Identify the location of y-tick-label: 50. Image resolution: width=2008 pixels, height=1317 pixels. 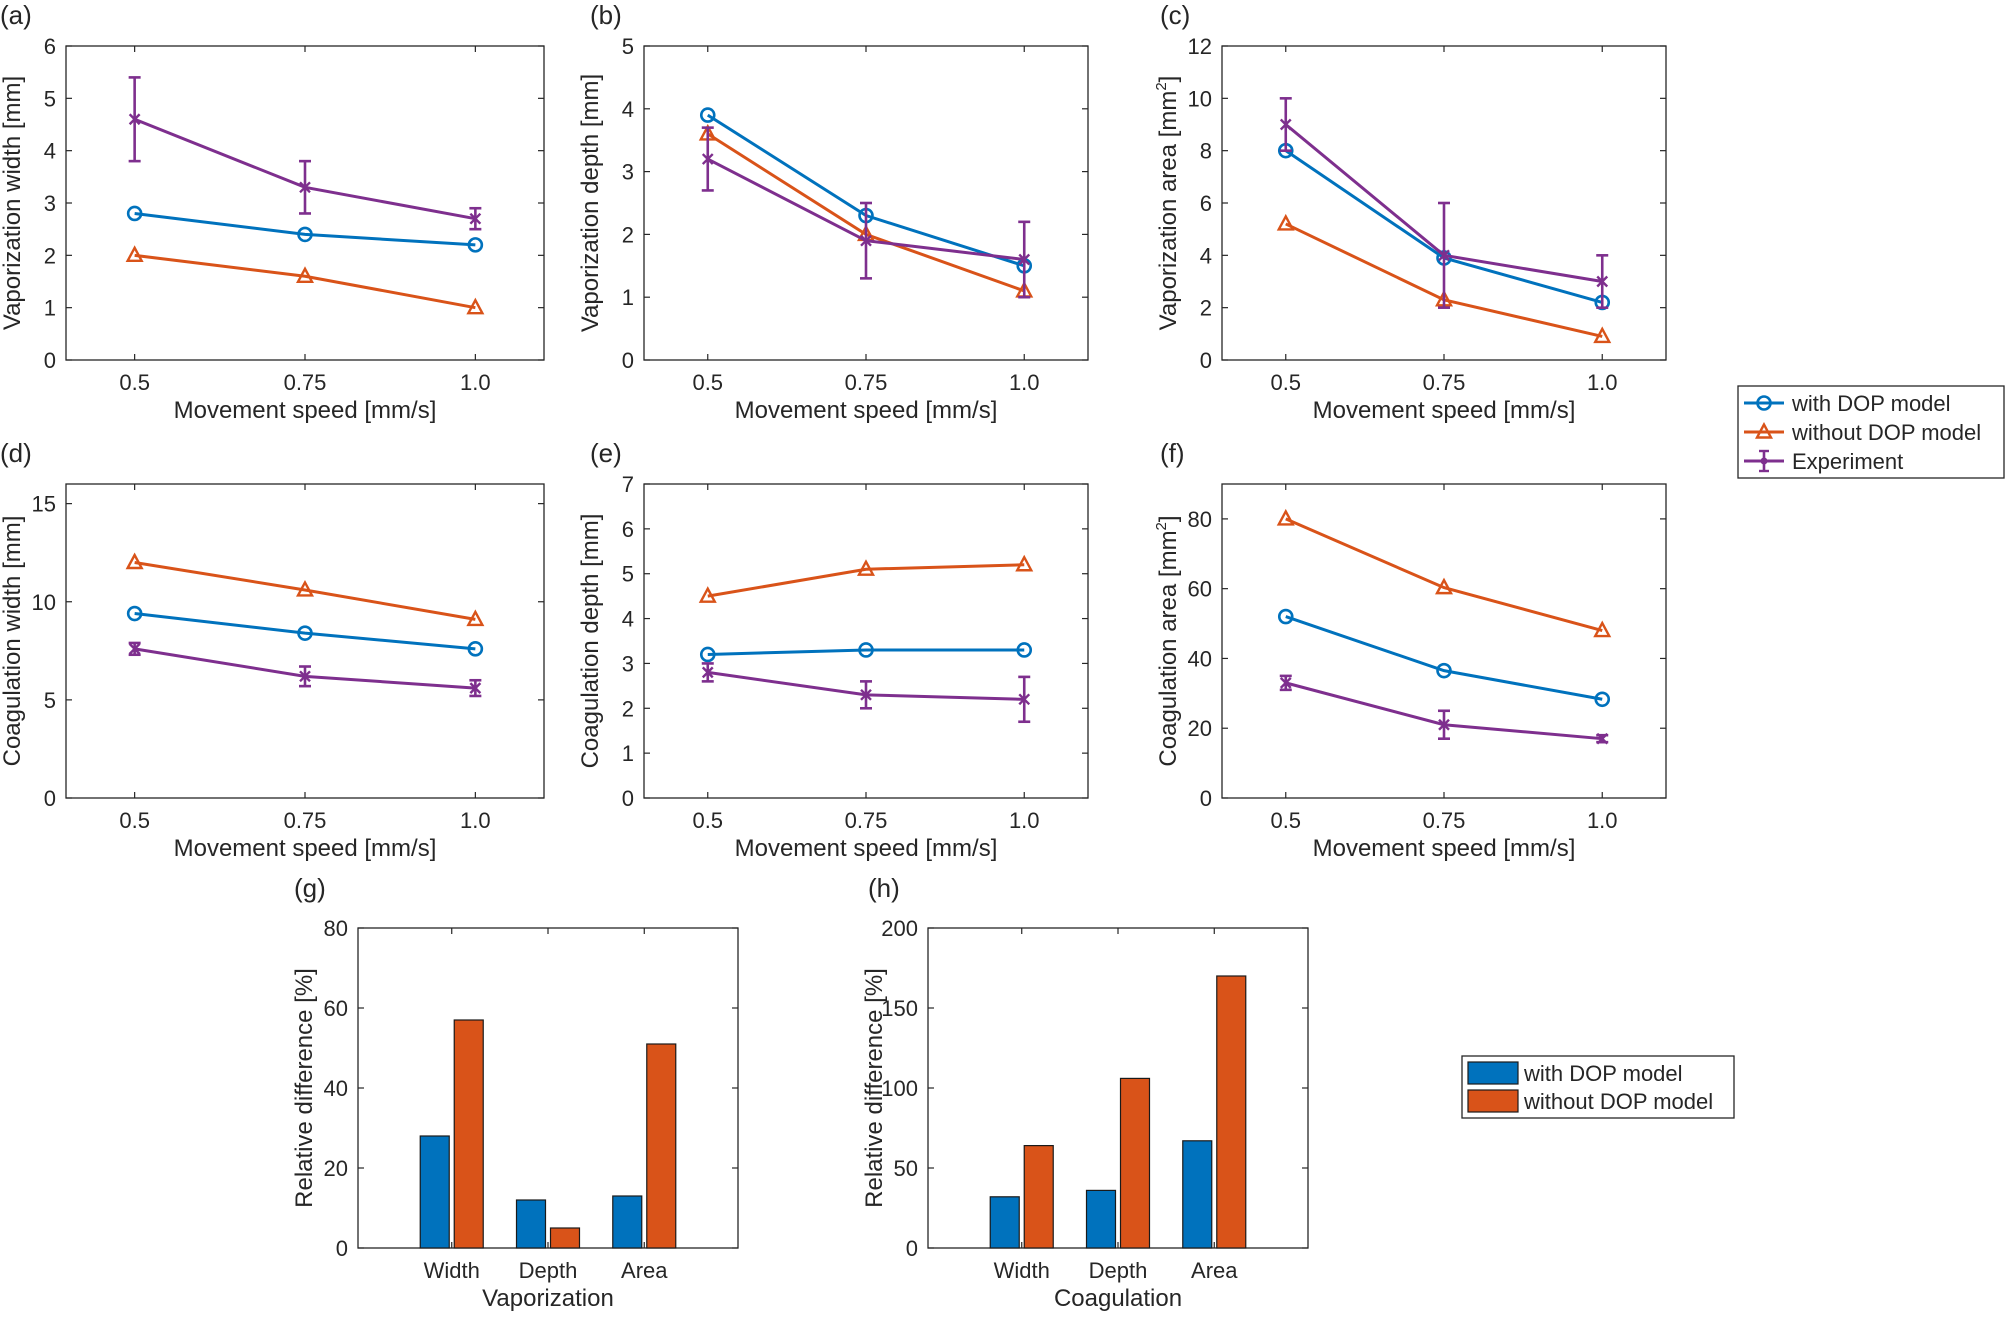
(906, 1168).